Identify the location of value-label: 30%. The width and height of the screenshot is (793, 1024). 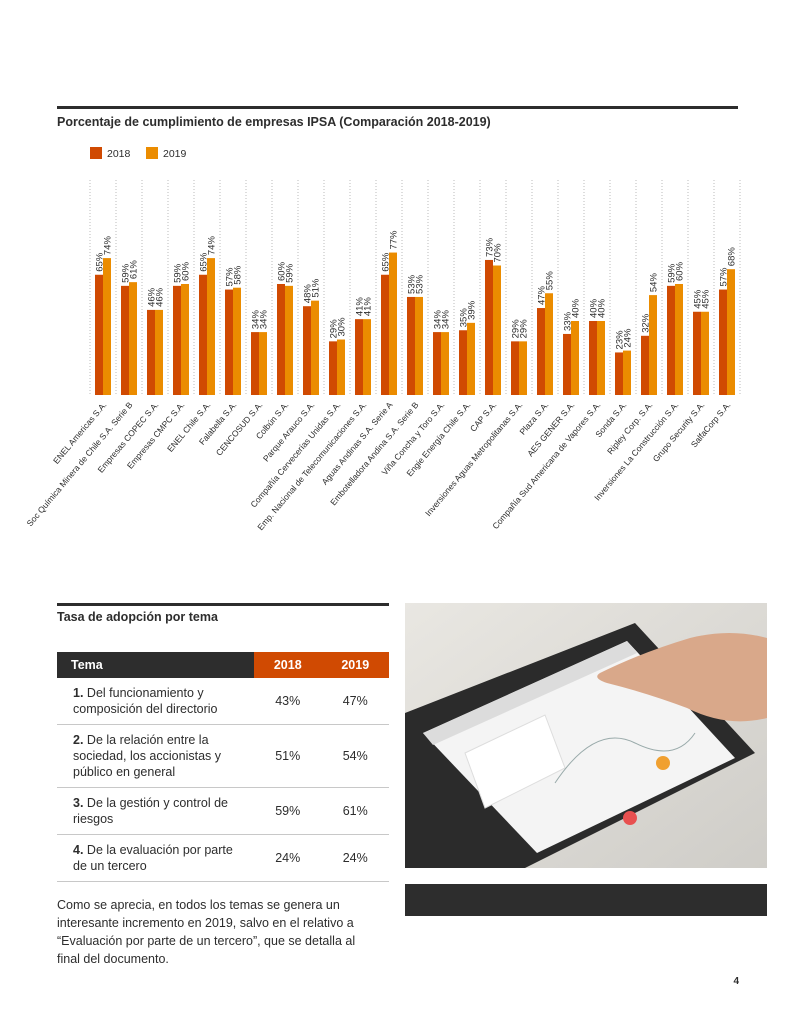
(342, 327).